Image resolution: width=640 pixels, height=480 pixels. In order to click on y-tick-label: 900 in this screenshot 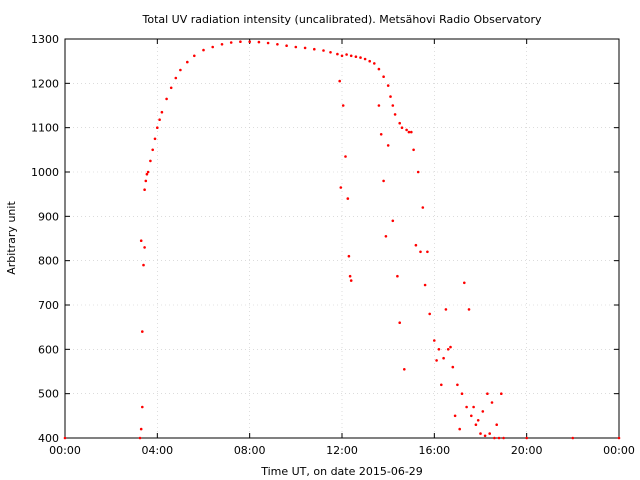, I will do `click(48, 216)`.